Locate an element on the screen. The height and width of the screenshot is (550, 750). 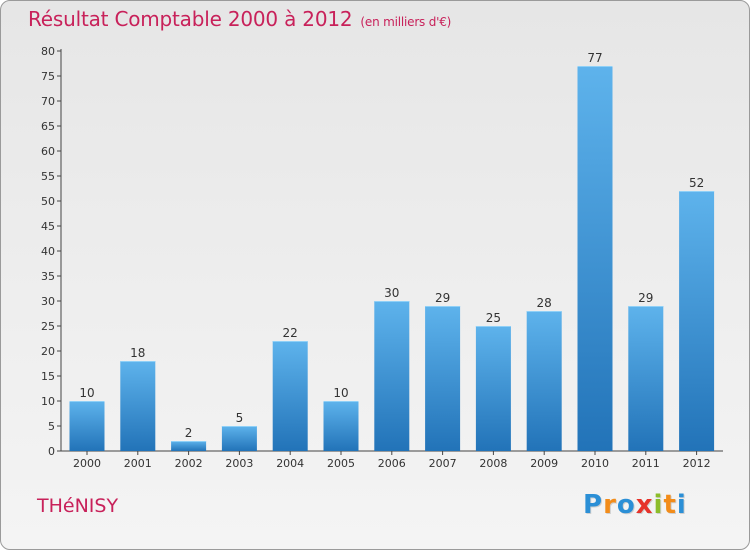
y-tick-label: 10 is located at coordinates (48, 401).